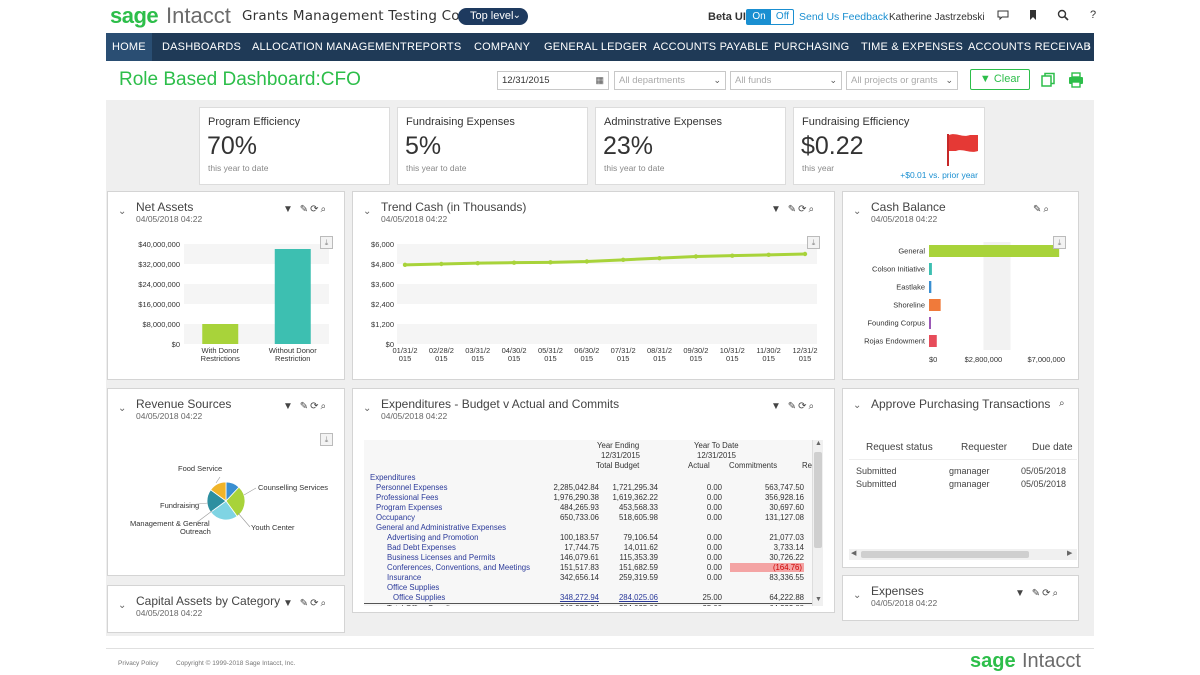 The height and width of the screenshot is (675, 1200). Describe the element at coordinates (1048, 80) in the screenshot. I see `copy-icon` at that location.